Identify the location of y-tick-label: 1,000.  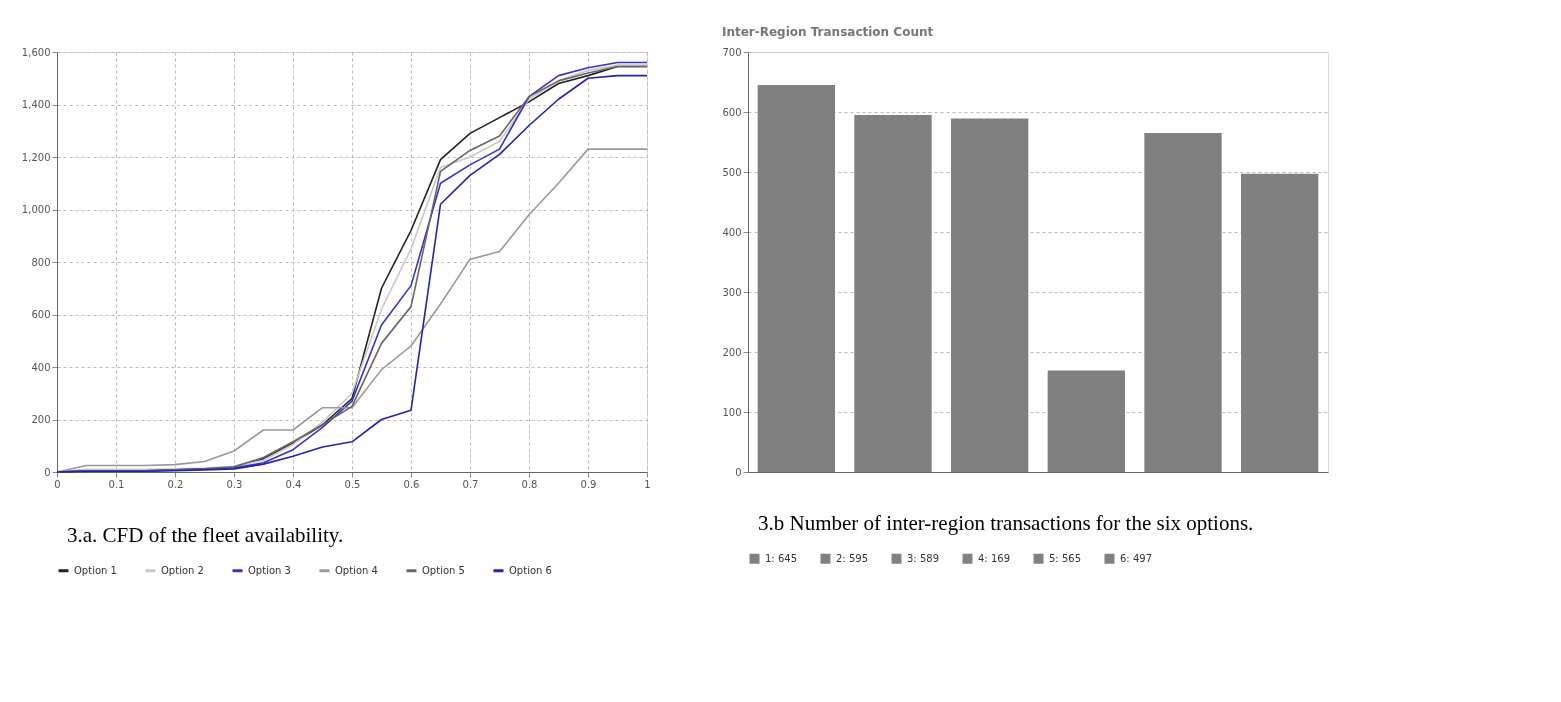
(36, 209).